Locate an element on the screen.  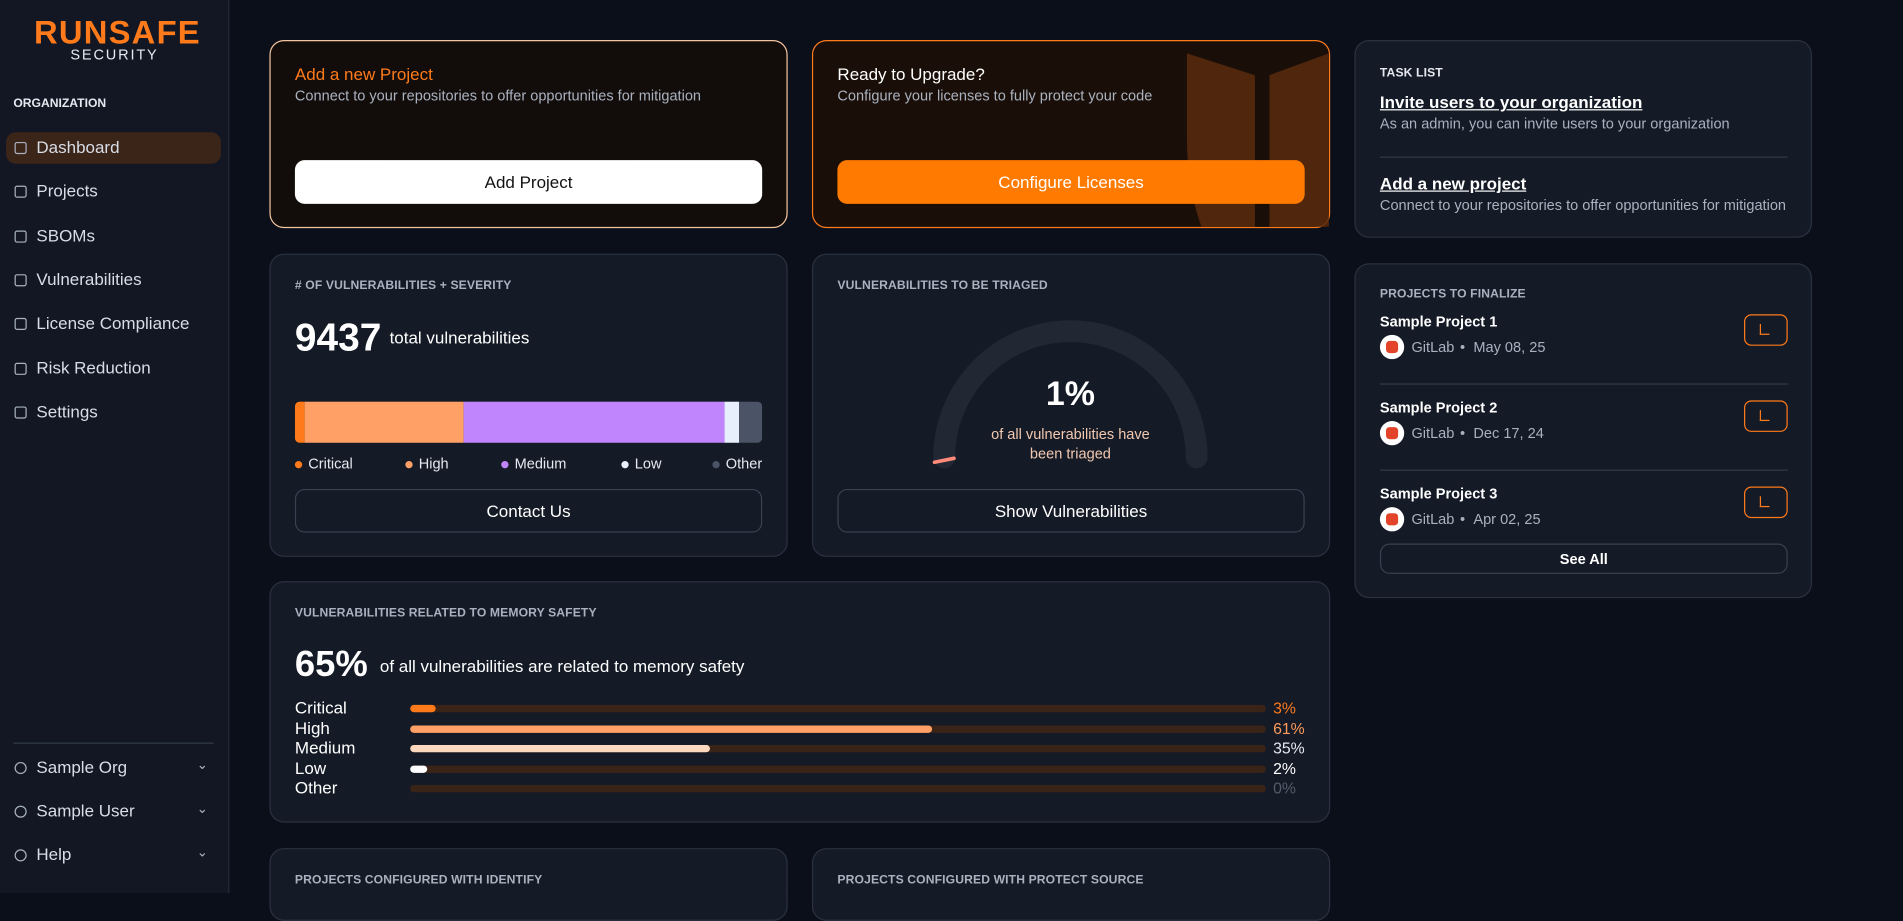
project-date: May 08, 25 is located at coordinates (1509, 347).